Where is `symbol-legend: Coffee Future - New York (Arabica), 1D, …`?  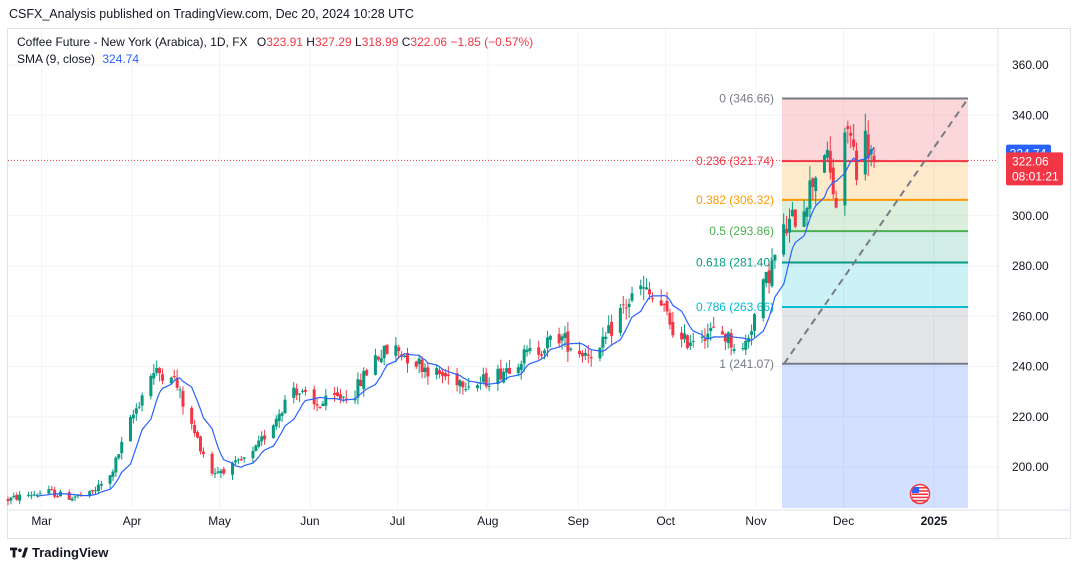 symbol-legend: Coffee Future - New York (Arabica), 1D, … is located at coordinates (275, 42).